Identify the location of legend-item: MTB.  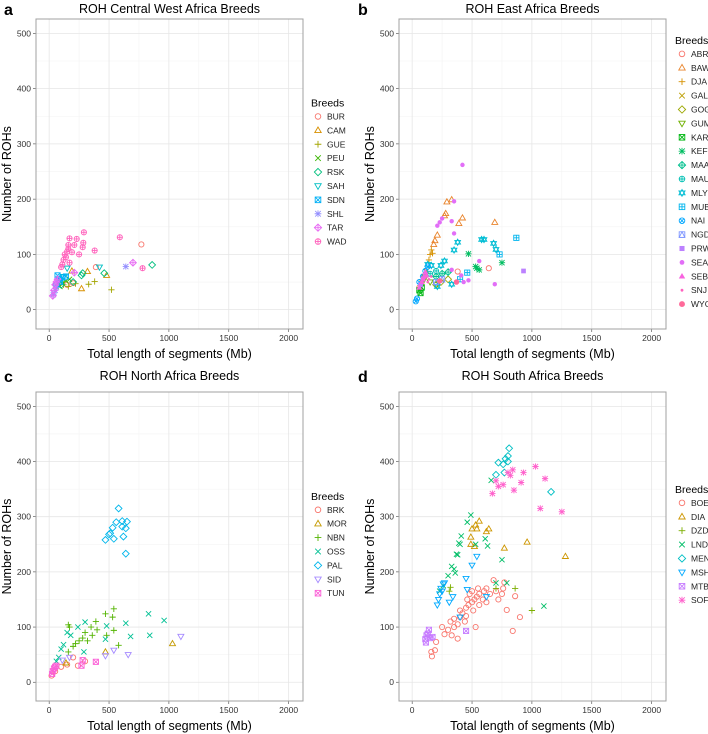
(693, 586).